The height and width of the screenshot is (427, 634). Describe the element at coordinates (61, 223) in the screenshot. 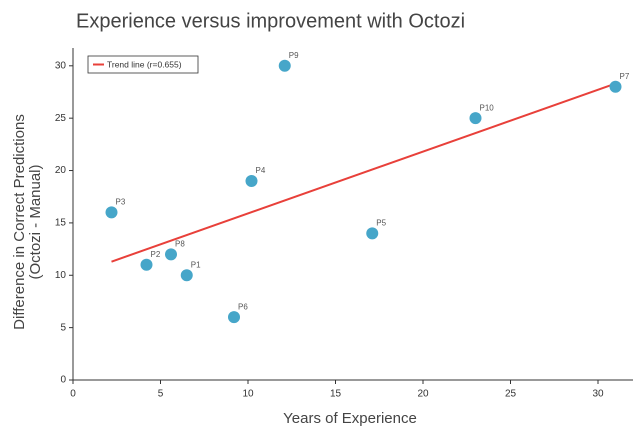

I see `y-tick-label: 15` at that location.